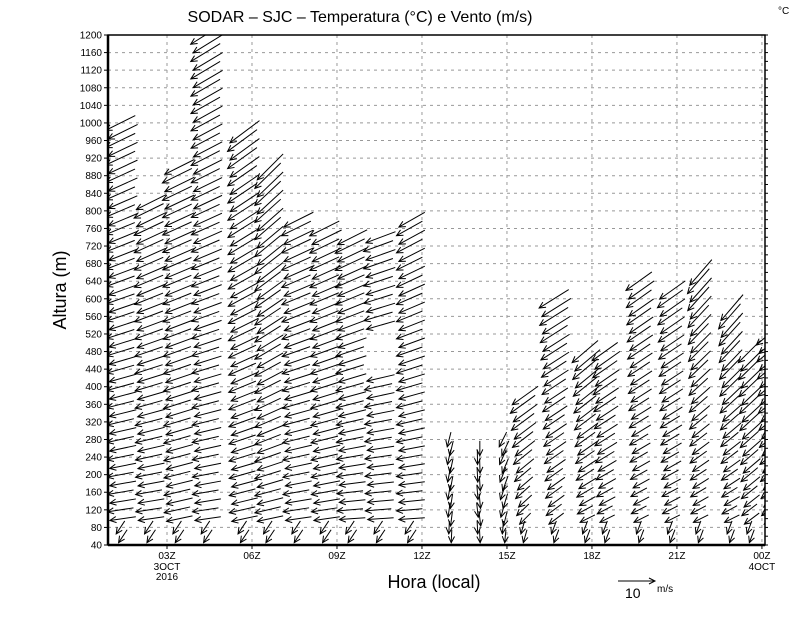 Image resolution: width=800 pixels, height=618 pixels. I want to click on y-tick-label: 480, so click(93, 352).